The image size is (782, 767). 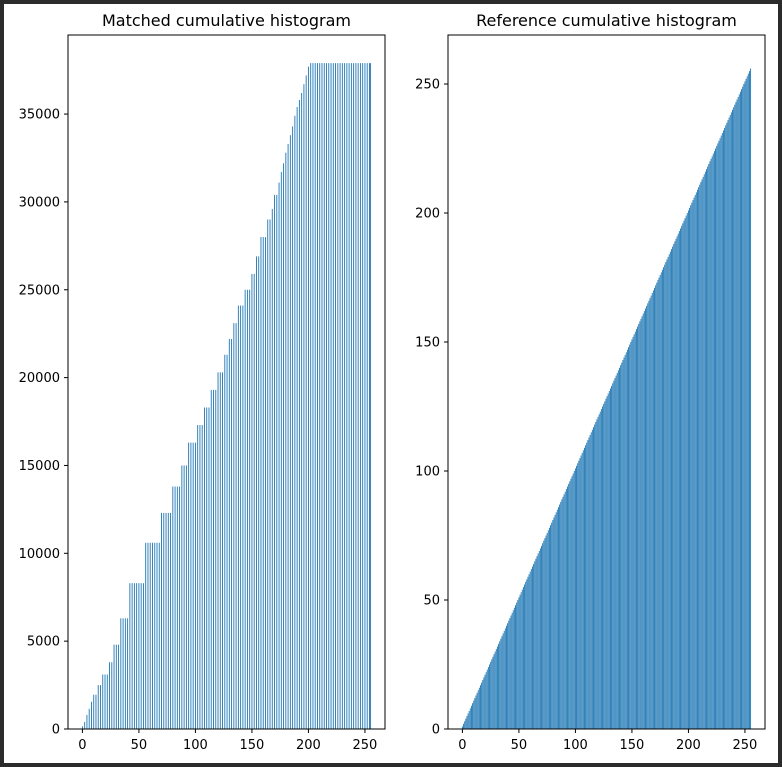 What do you see at coordinates (39, 466) in the screenshot?
I see `y-tick-label: 15000` at bounding box center [39, 466].